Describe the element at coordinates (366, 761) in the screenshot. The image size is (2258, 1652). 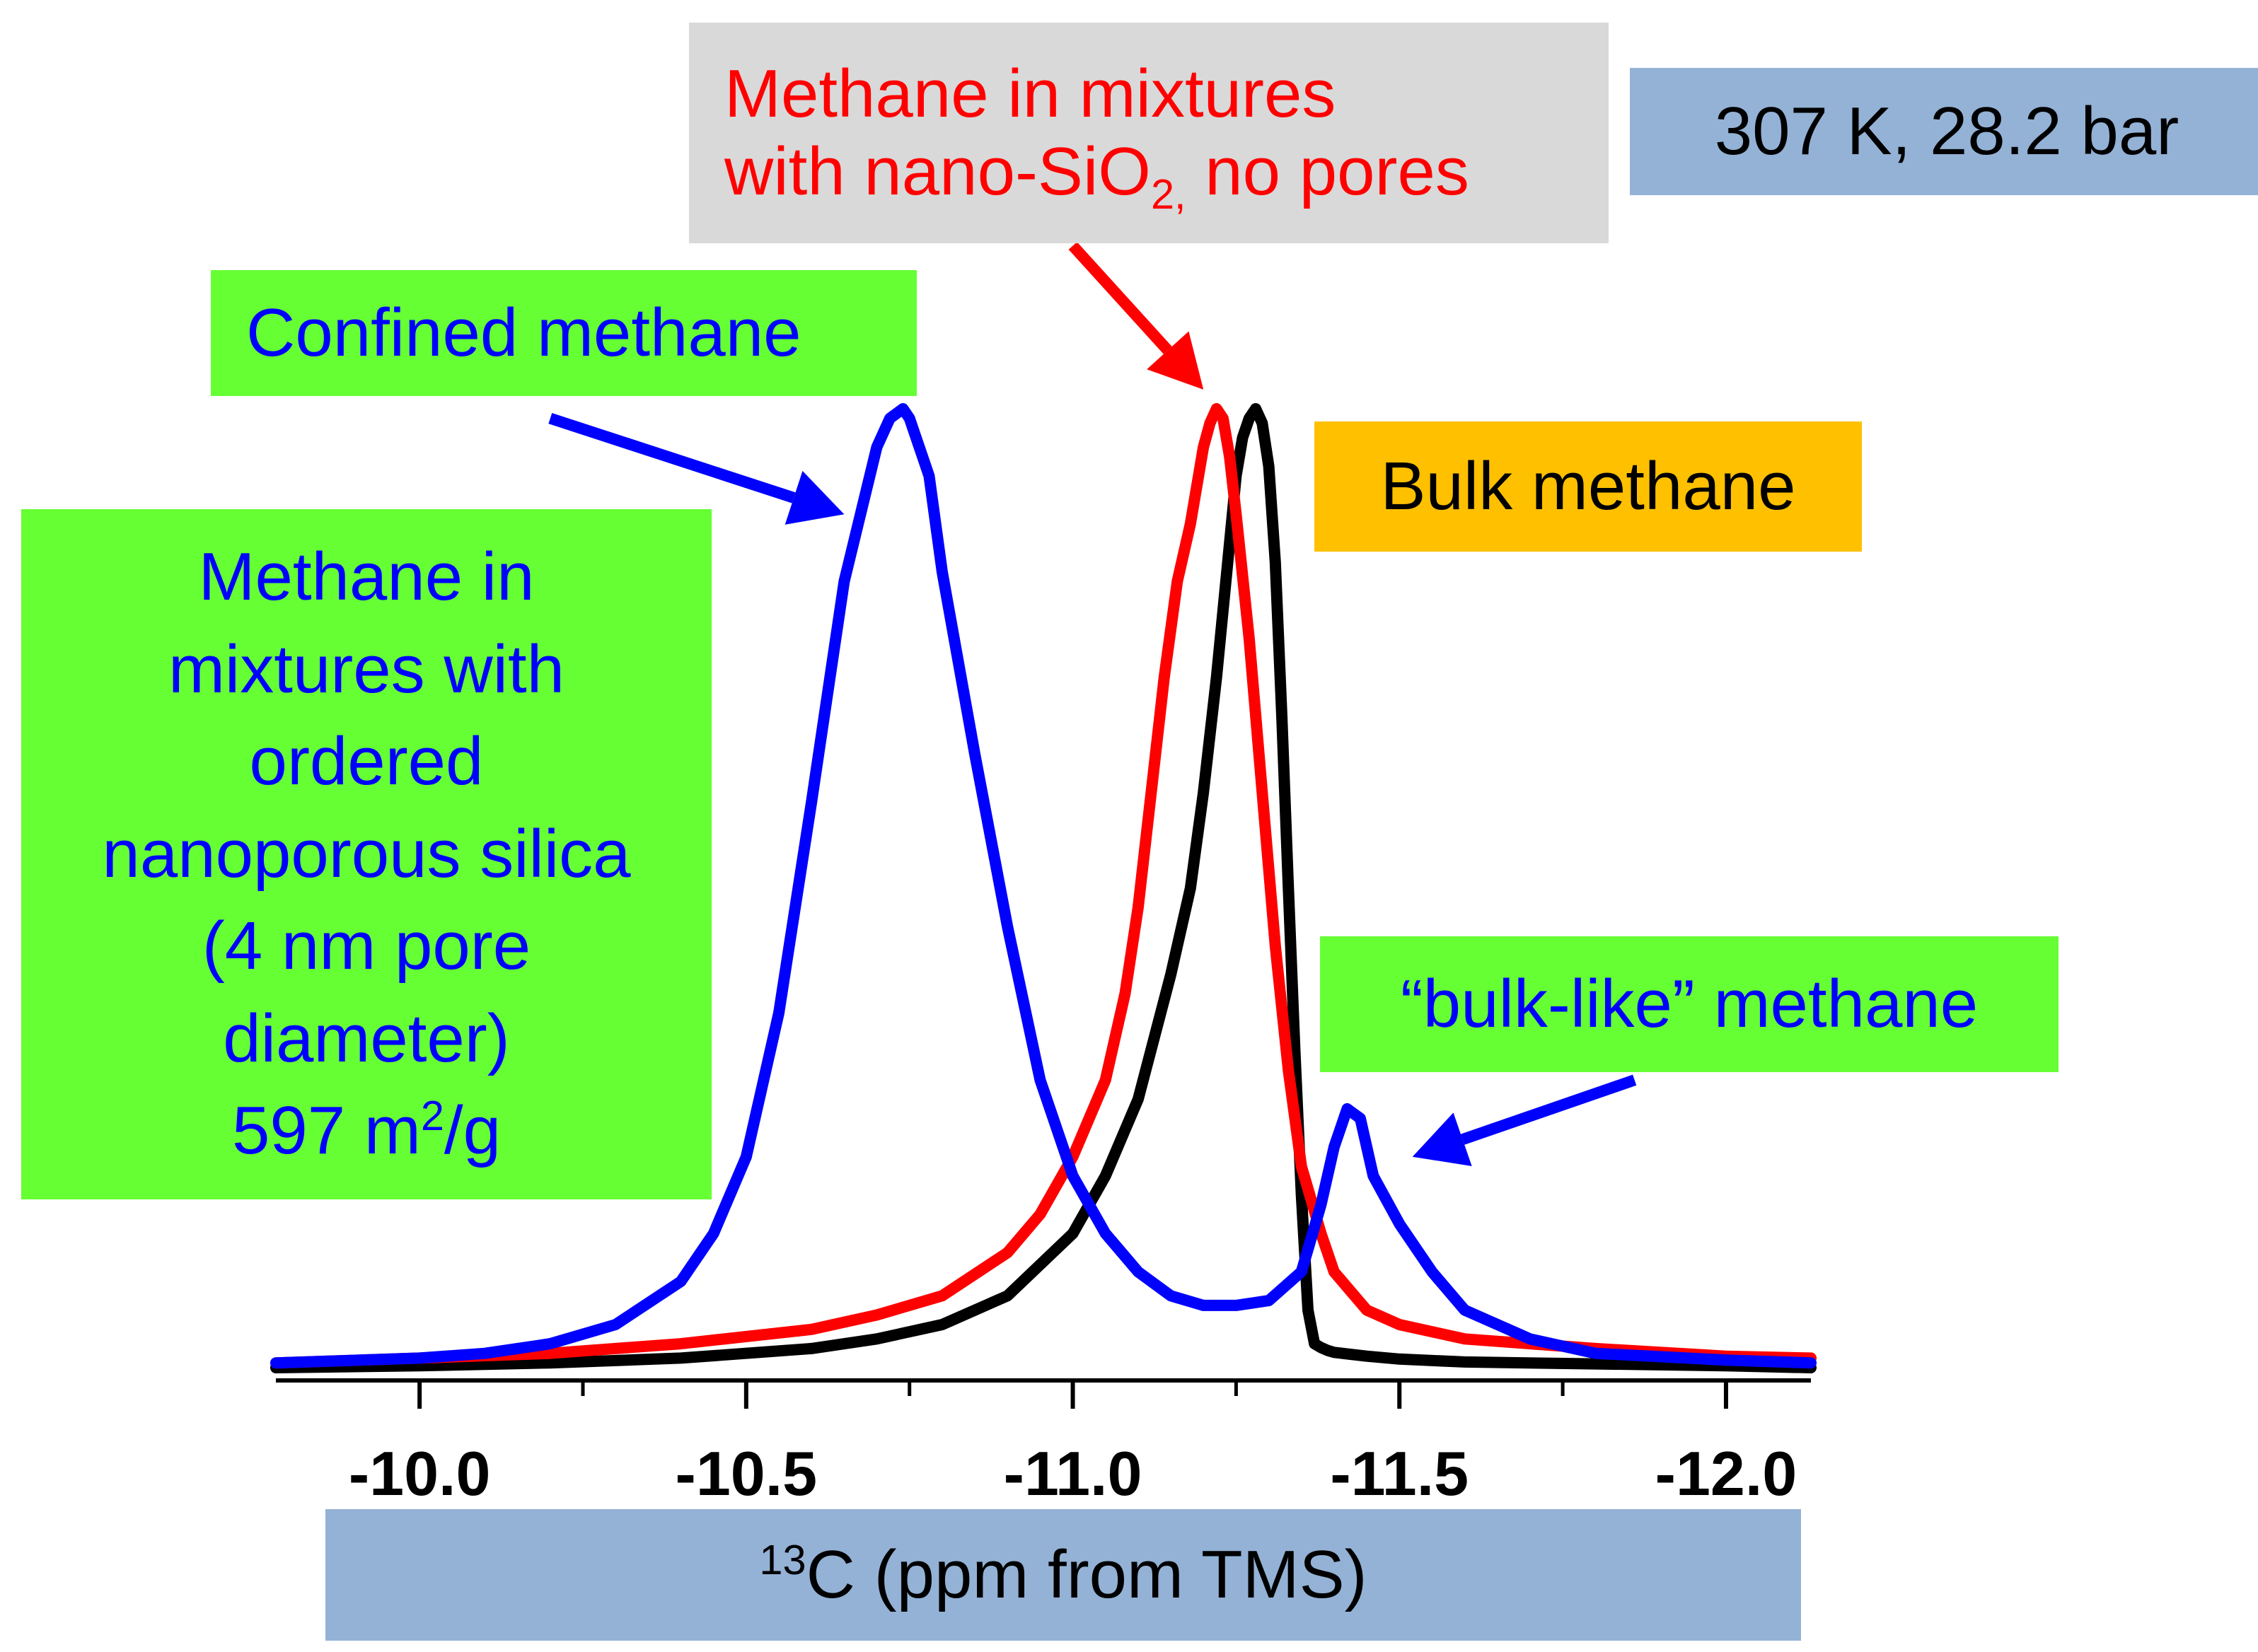
I see `porous-line-3: ordered` at that location.